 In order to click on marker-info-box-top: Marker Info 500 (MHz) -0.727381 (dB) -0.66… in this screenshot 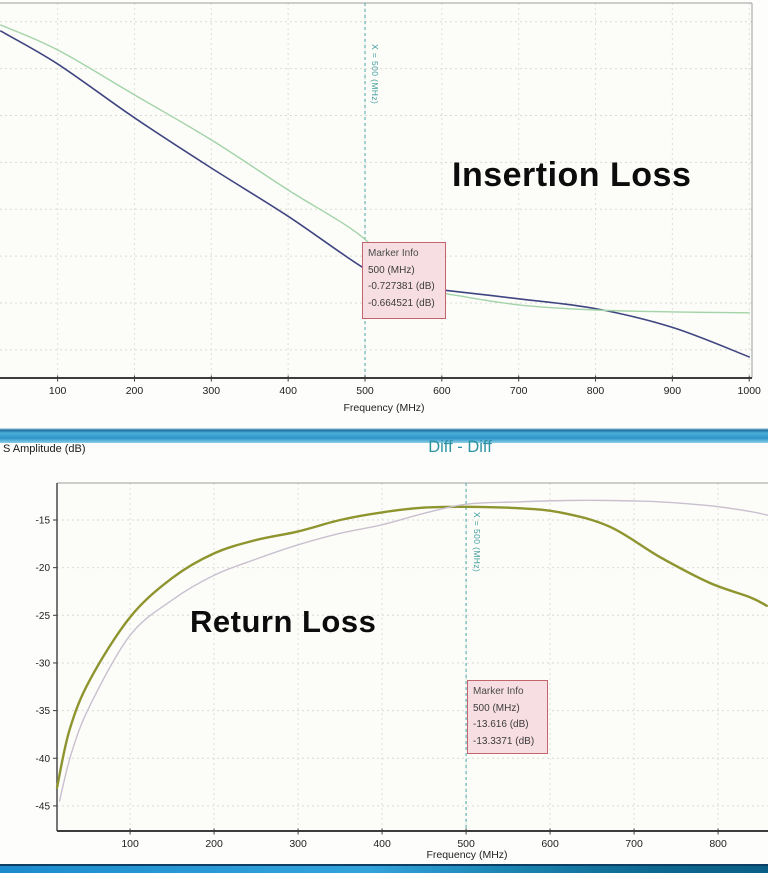, I will do `click(404, 280)`.